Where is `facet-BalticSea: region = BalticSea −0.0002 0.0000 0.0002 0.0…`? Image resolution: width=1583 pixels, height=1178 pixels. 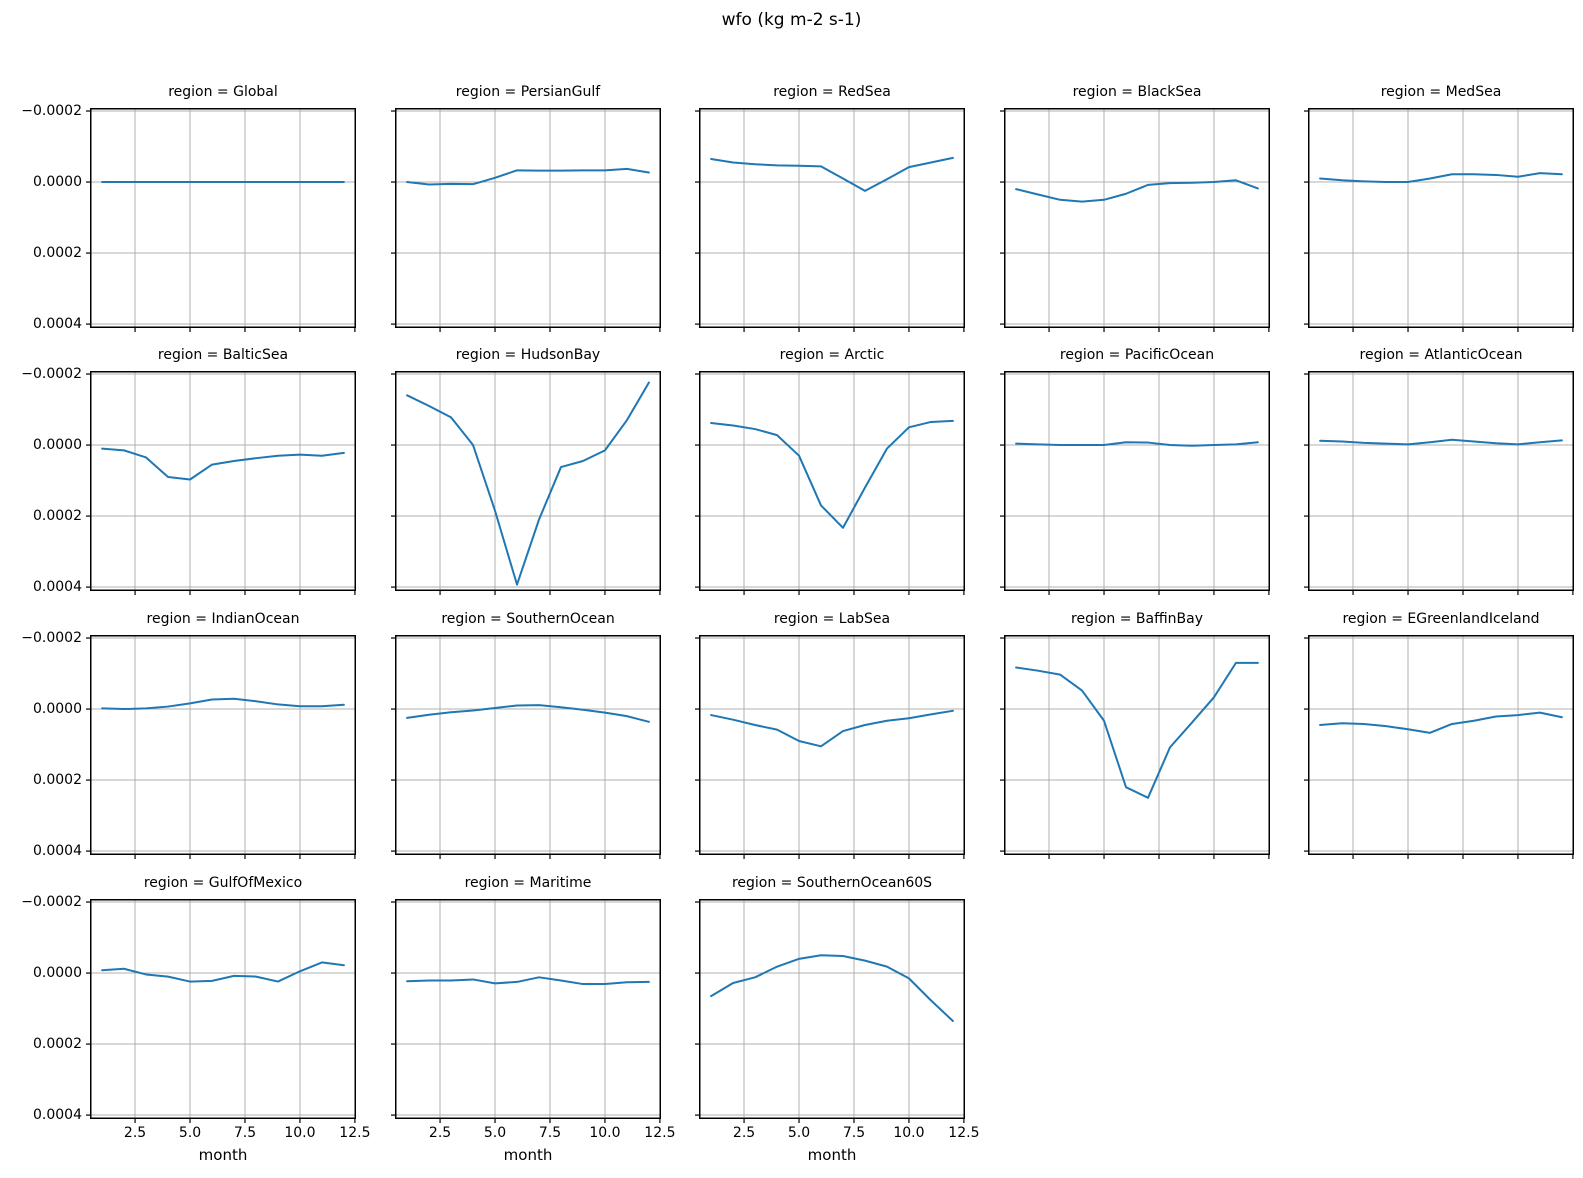 facet-BalticSea: region = BalticSea −0.0002 0.0000 0.0002 0.0… is located at coordinates (188, 471).